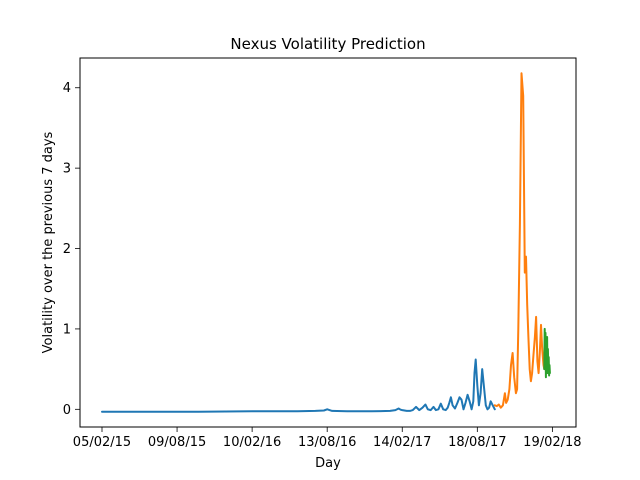  Describe the element at coordinates (552, 442) in the screenshot. I see `x-tick-label: 19/02/18` at that location.